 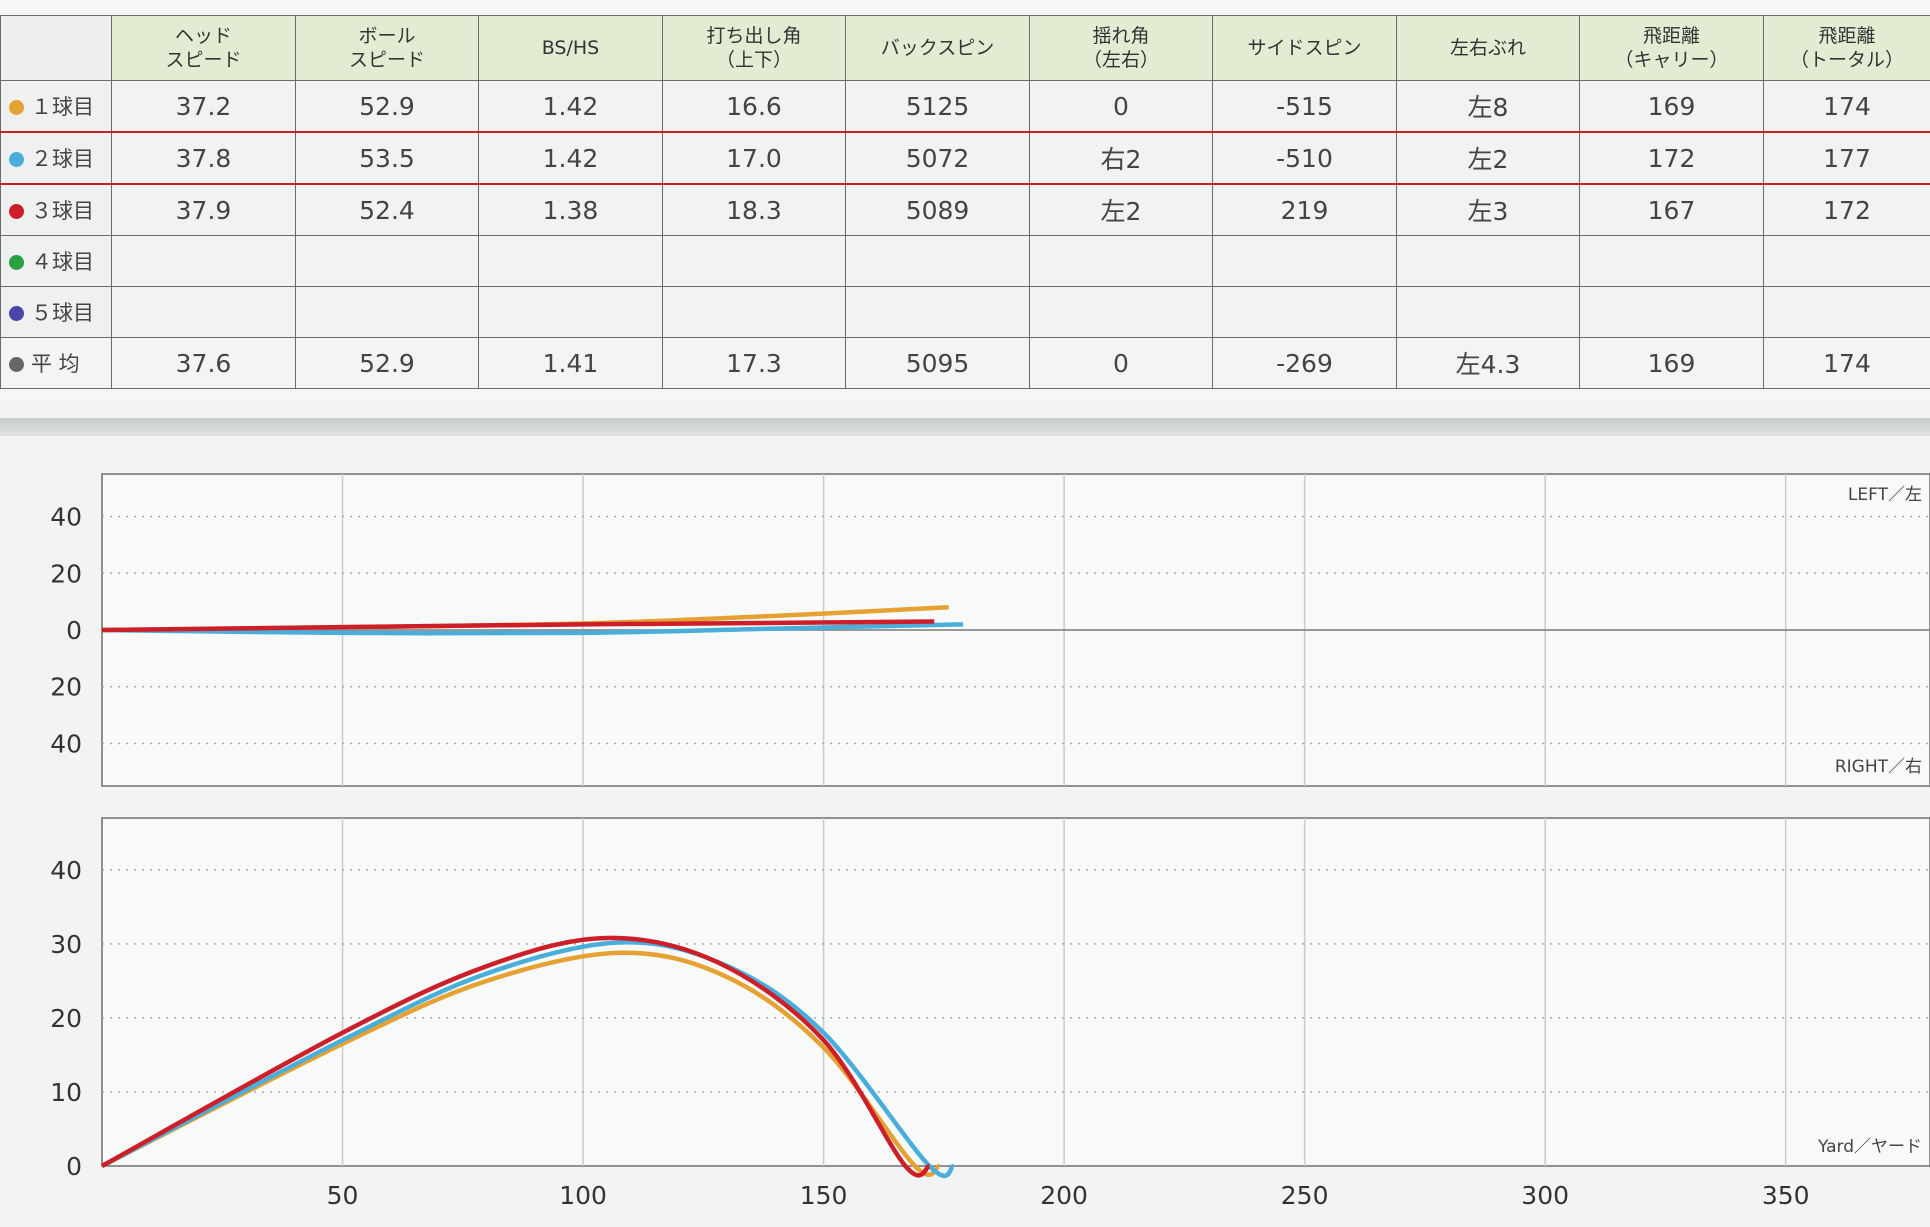 I want to click on x-tick-label: 300, so click(x=1545, y=1195).